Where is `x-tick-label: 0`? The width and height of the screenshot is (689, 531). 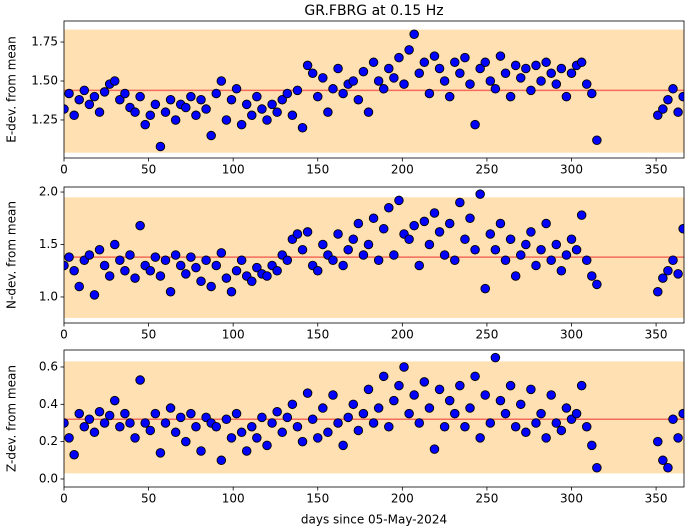
x-tick-label: 0 is located at coordinates (64, 170).